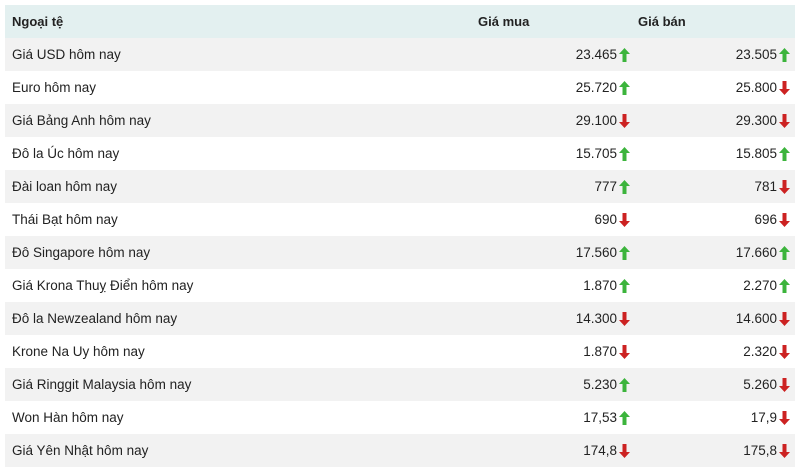 This screenshot has height=475, width=800. What do you see at coordinates (400, 87) in the screenshot?
I see `table-row: Euro hôm nay 25.720 25.800` at bounding box center [400, 87].